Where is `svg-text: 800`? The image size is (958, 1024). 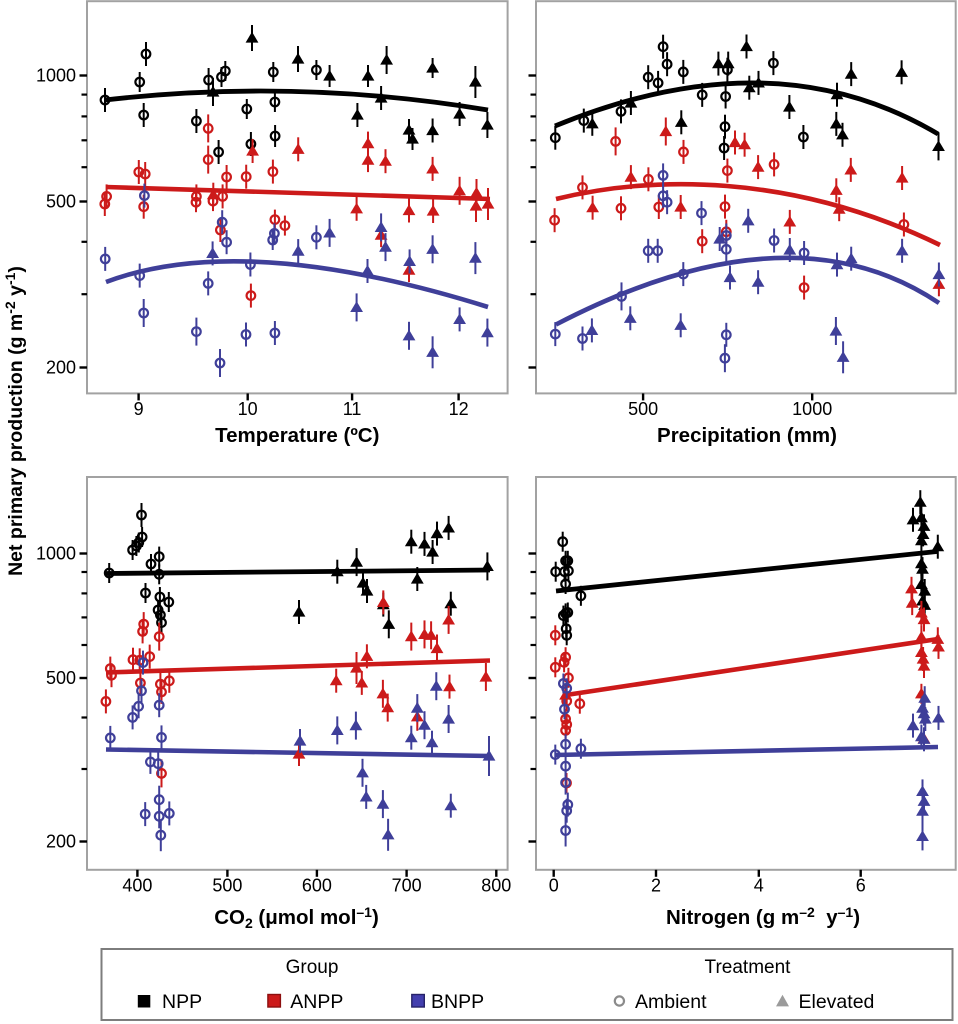 svg-text: 800 is located at coordinates (496, 885).